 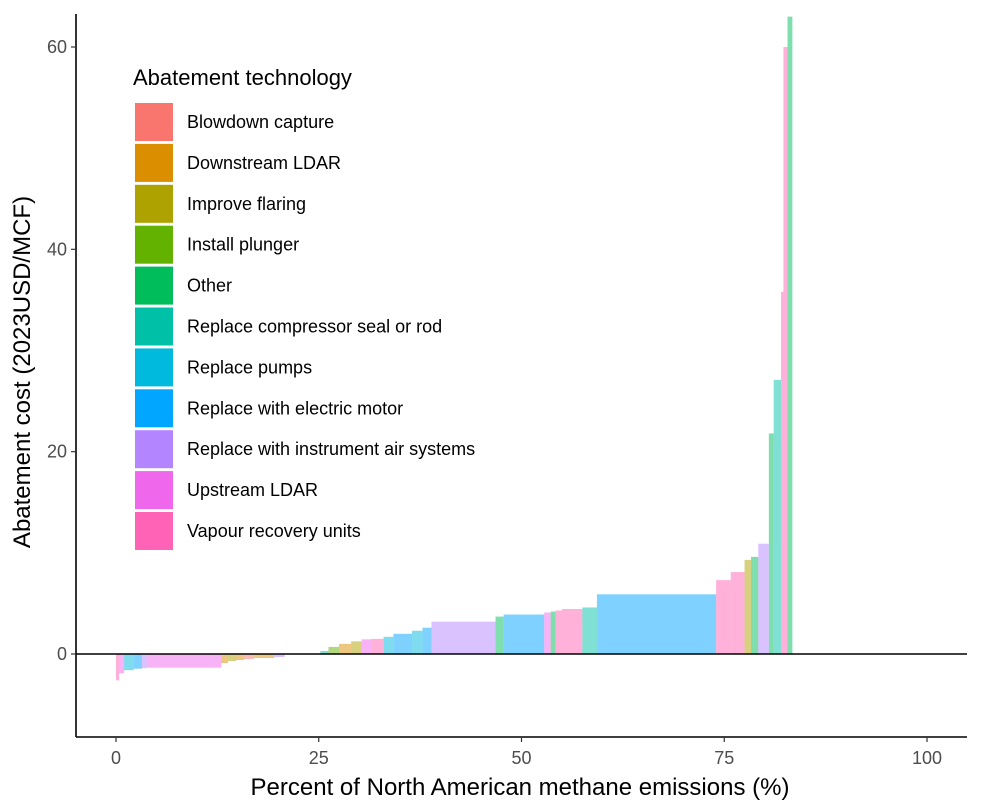 I want to click on y-axis-ticks: 0 20 40 60, so click(x=61, y=350).